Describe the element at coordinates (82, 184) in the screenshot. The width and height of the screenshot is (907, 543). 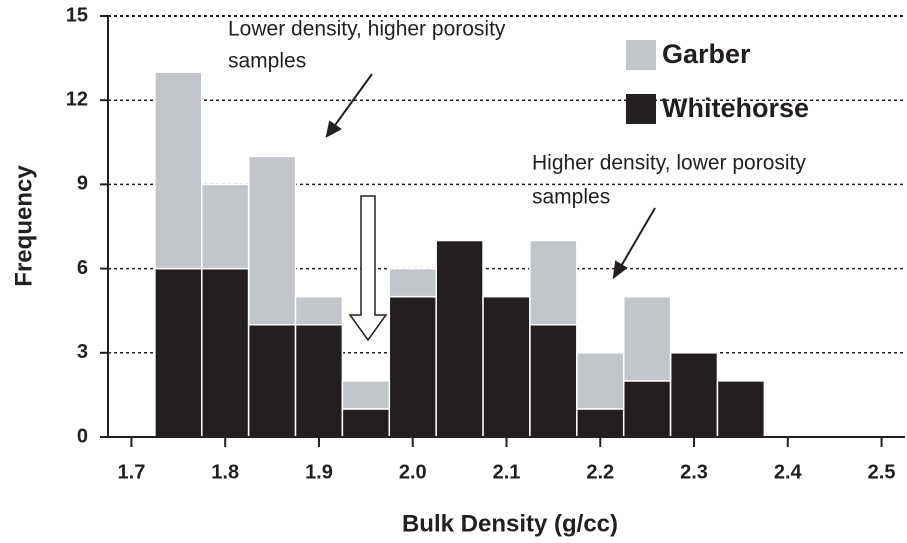
I see `y-tick-label: 9` at that location.